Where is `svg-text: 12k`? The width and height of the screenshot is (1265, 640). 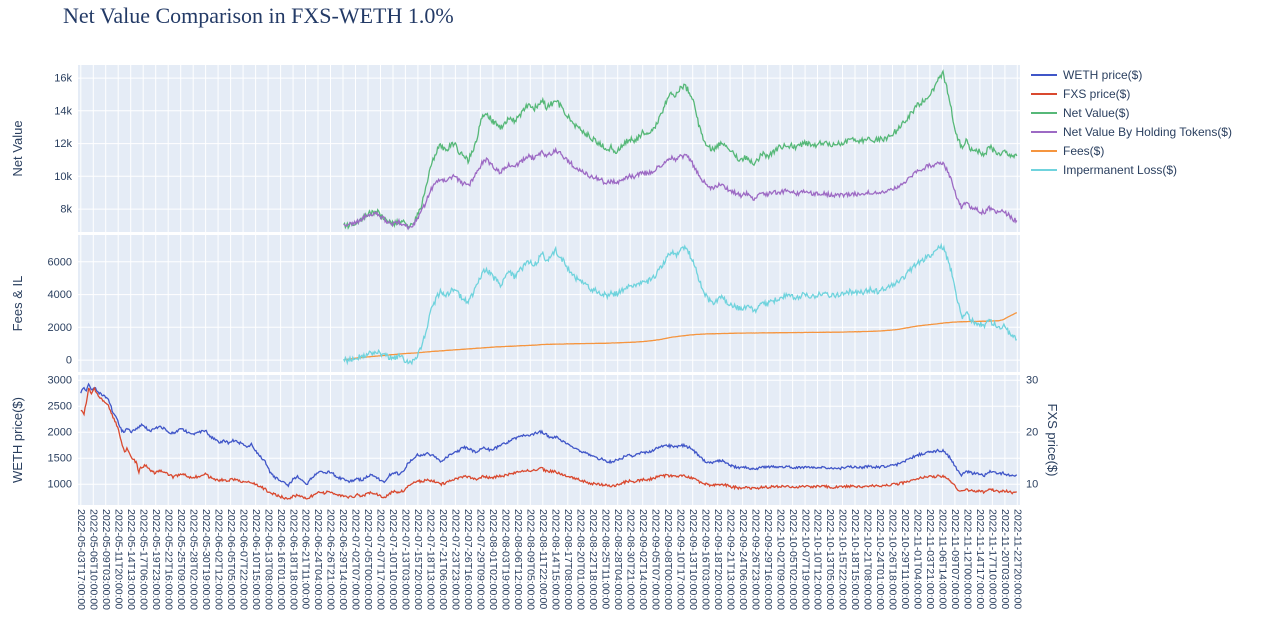 svg-text: 12k is located at coordinates (63, 144).